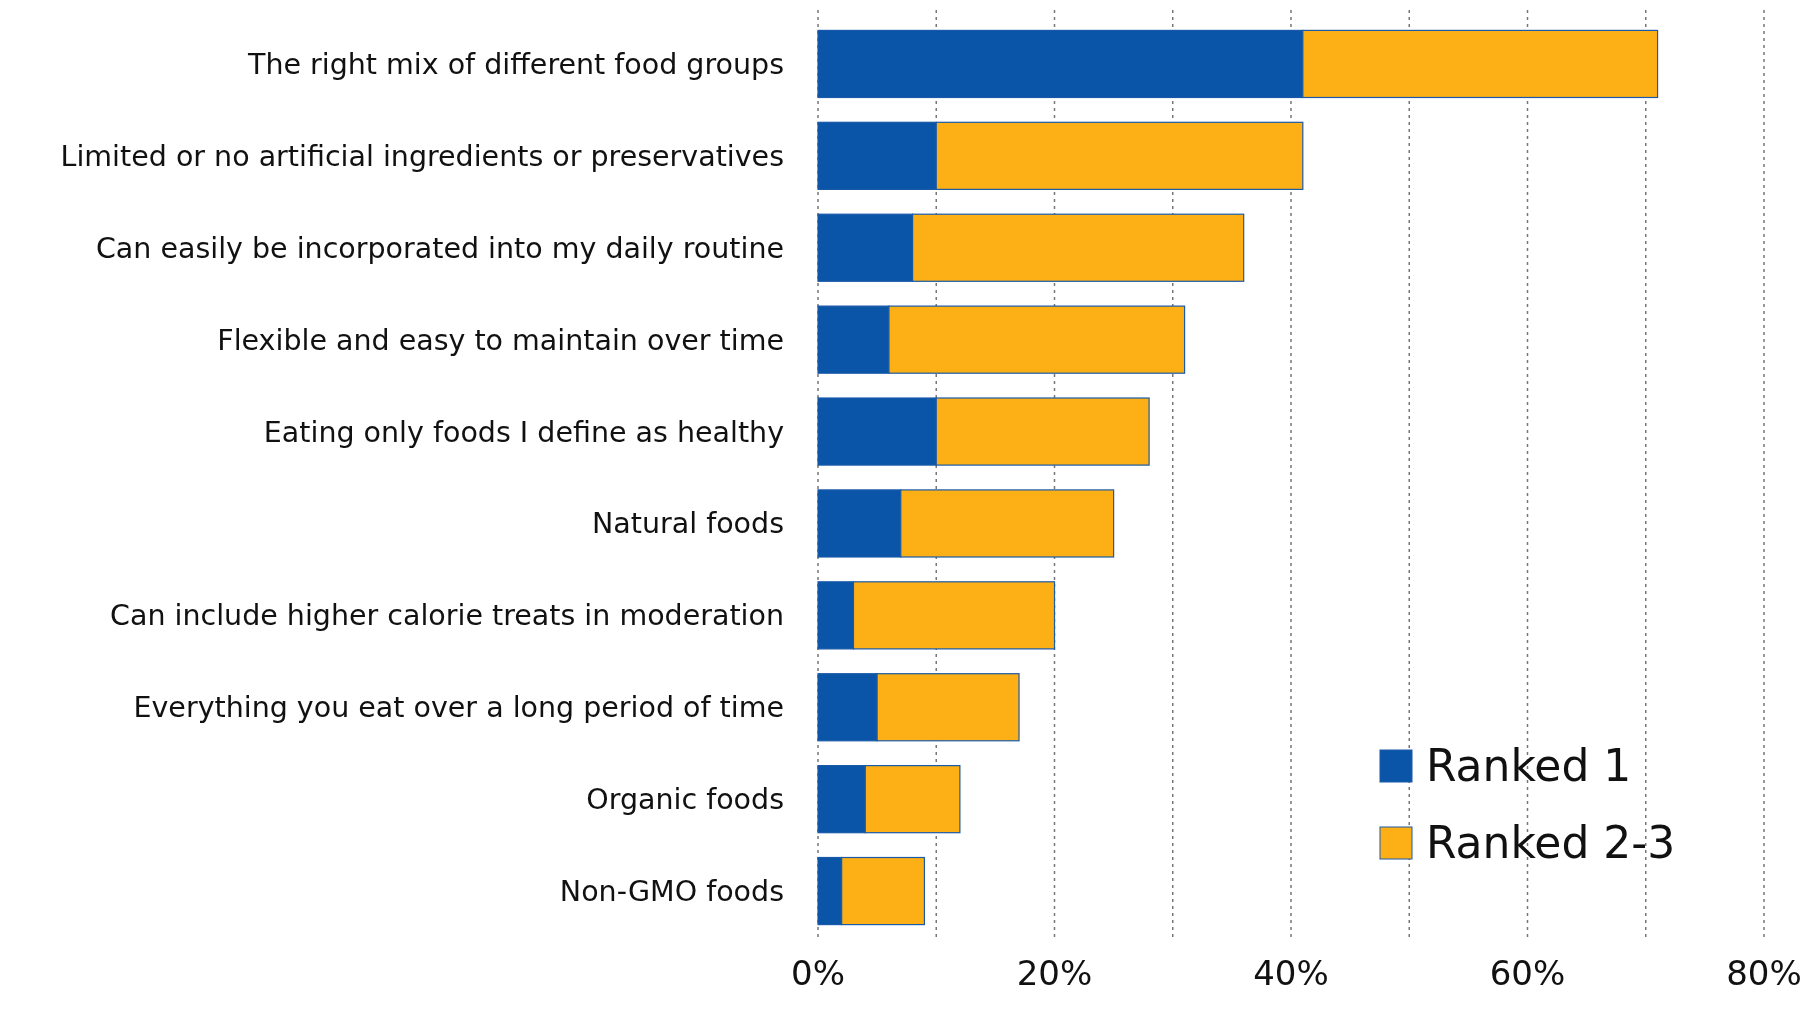  What do you see at coordinates (1529, 766) in the screenshot?
I see `legend-label: Ranked 1` at bounding box center [1529, 766].